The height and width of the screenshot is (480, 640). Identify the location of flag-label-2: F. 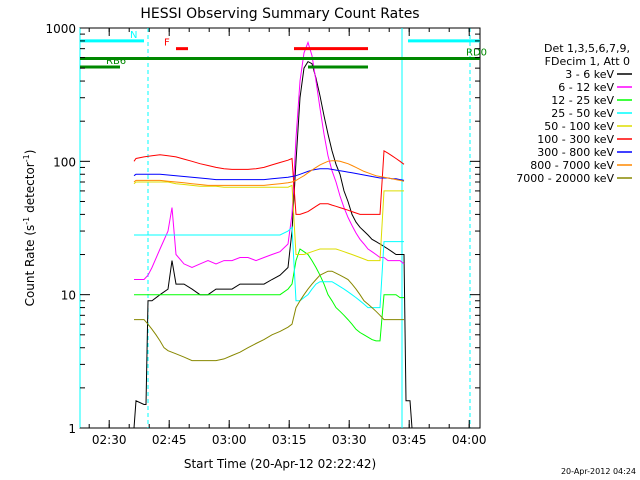
(167, 43).